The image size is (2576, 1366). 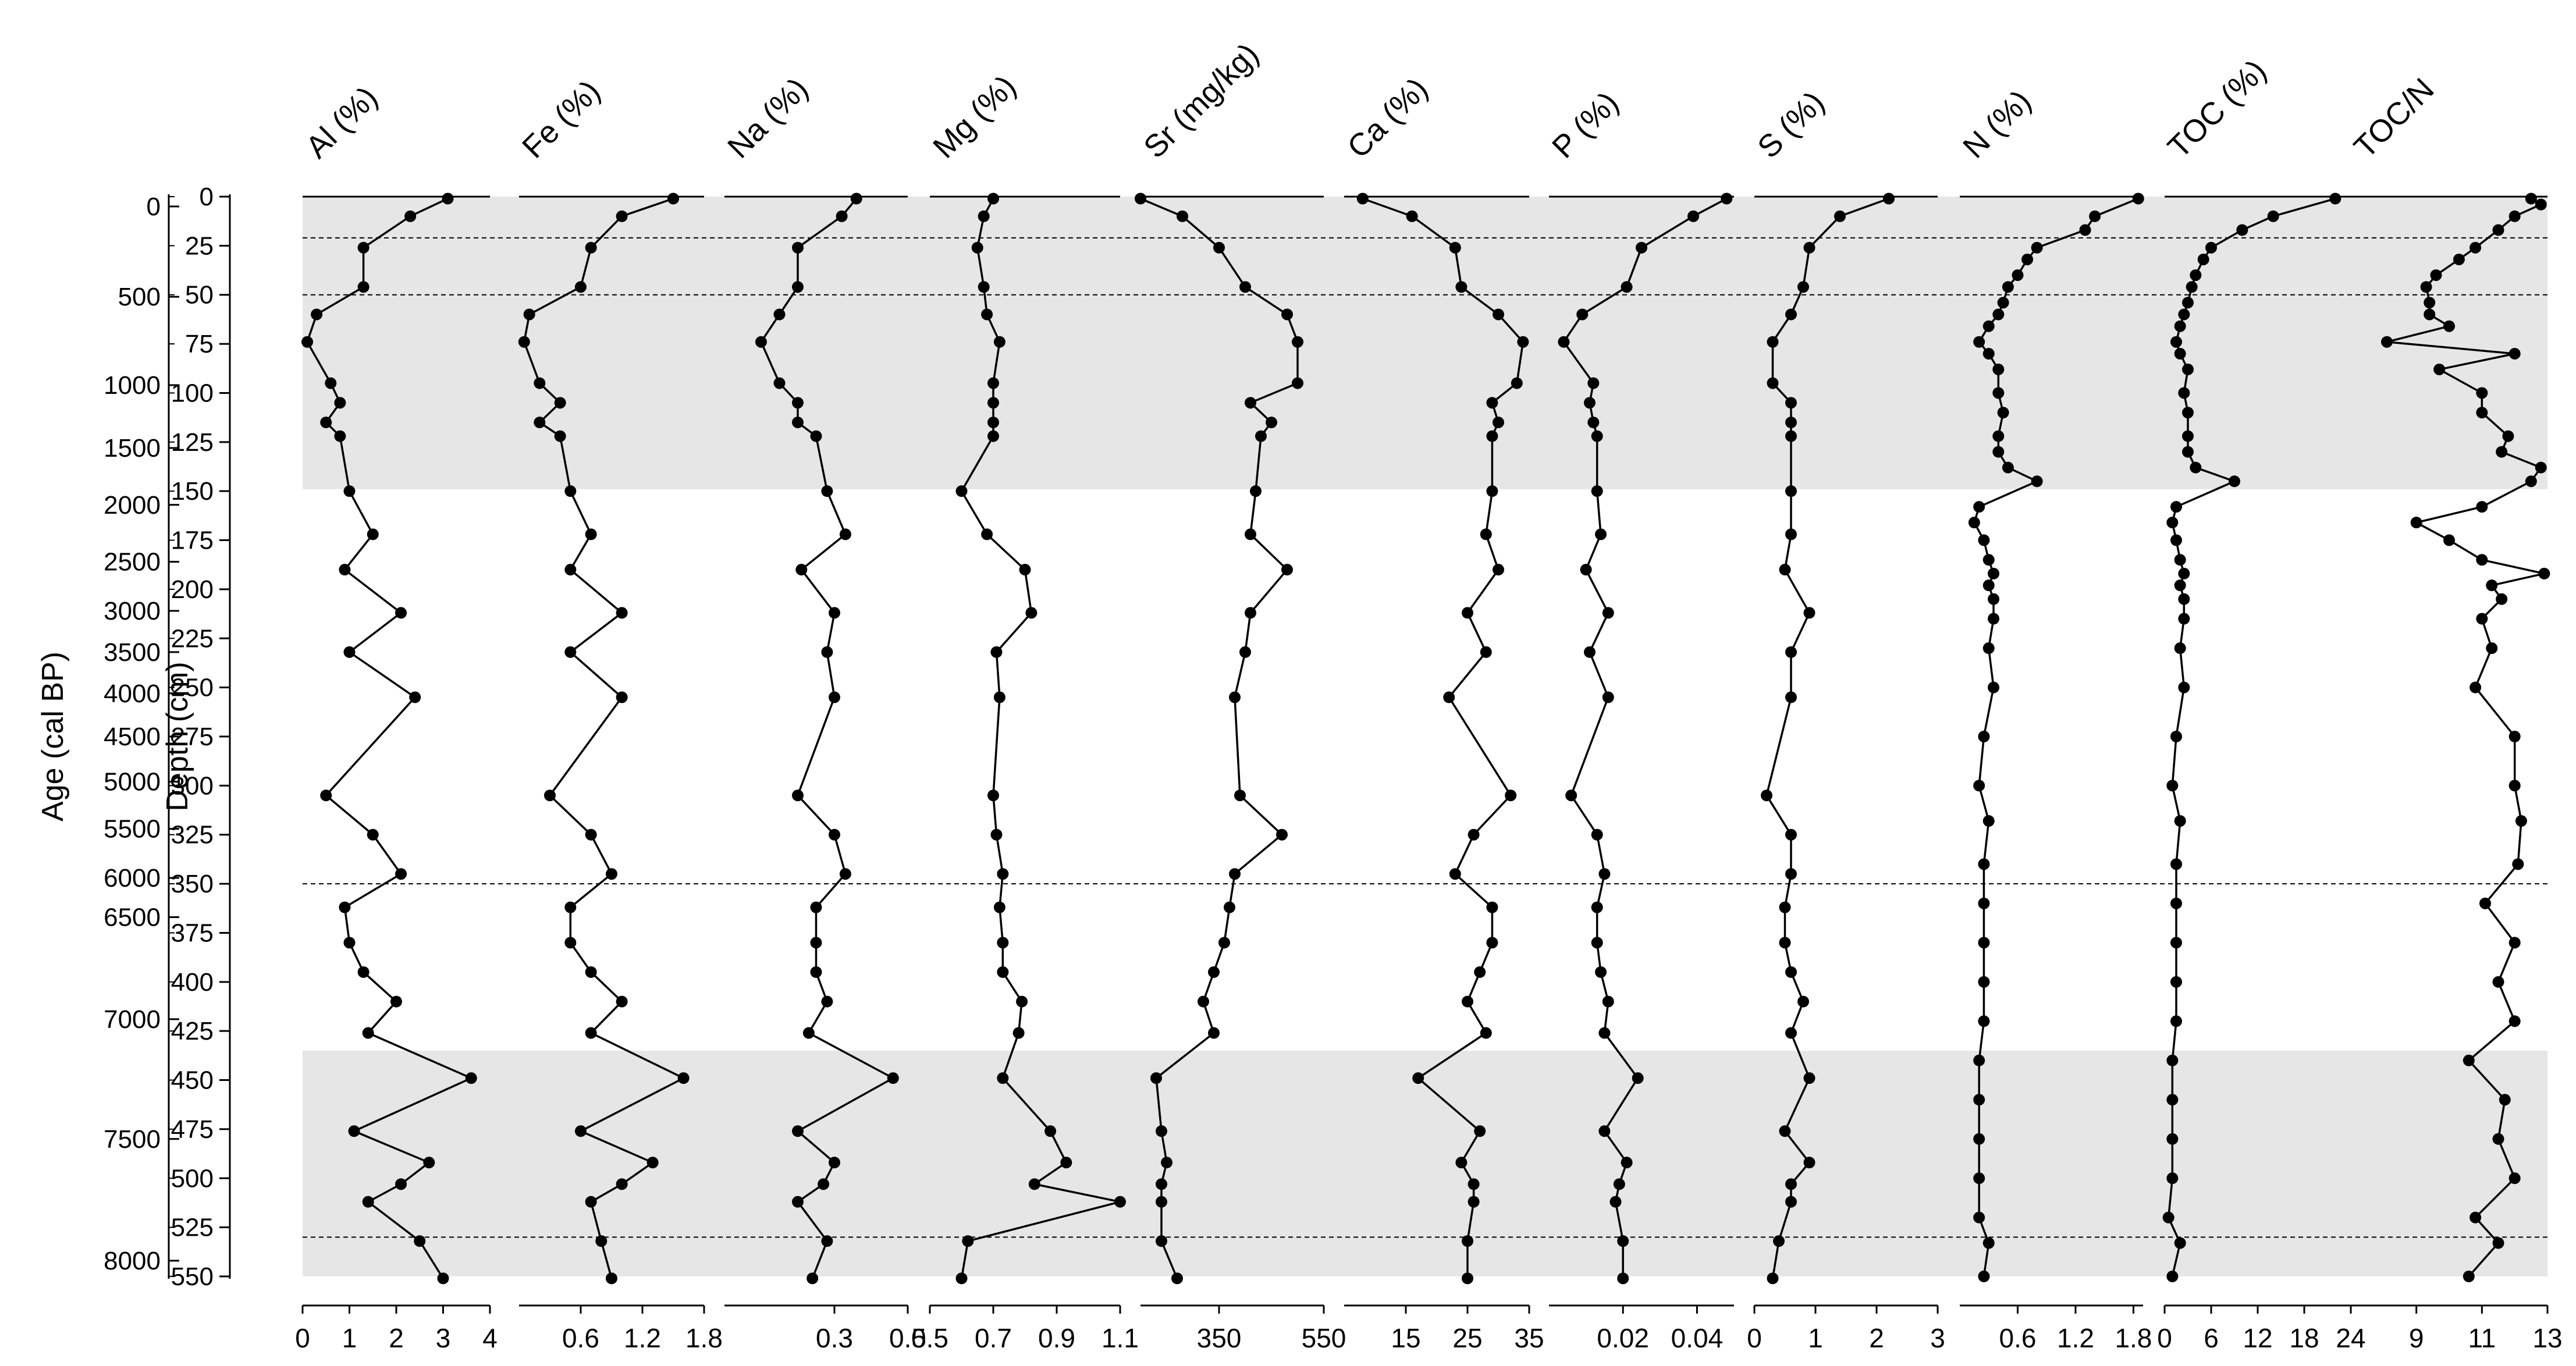 I want to click on x-tick-label-toc-12: 12, so click(x=2257, y=1338).